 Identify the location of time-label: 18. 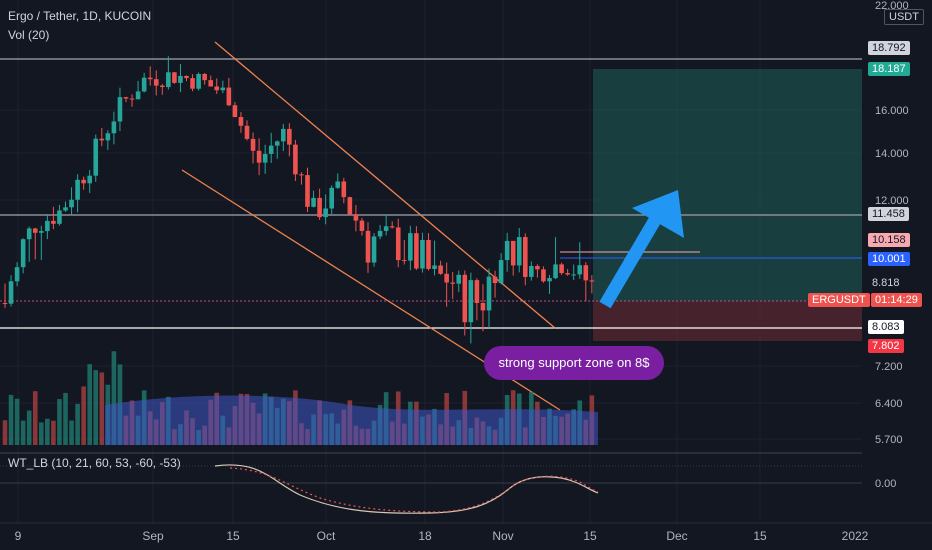
(425, 536).